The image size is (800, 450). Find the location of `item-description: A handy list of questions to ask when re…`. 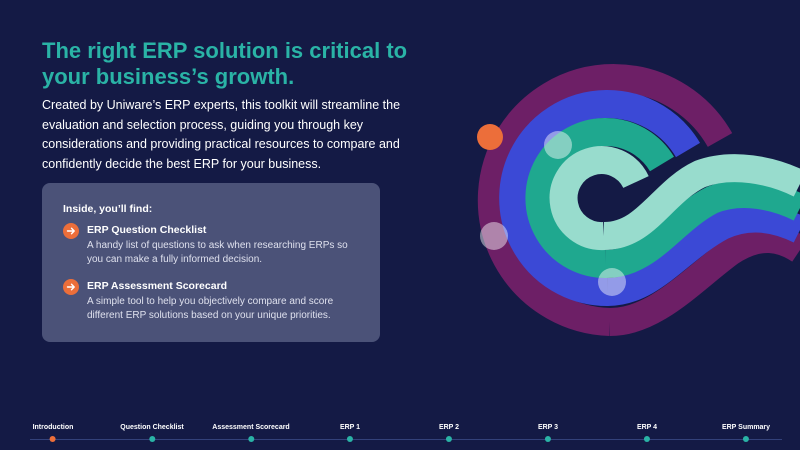

item-description: A handy list of questions to ask when re… is located at coordinates (217, 252).